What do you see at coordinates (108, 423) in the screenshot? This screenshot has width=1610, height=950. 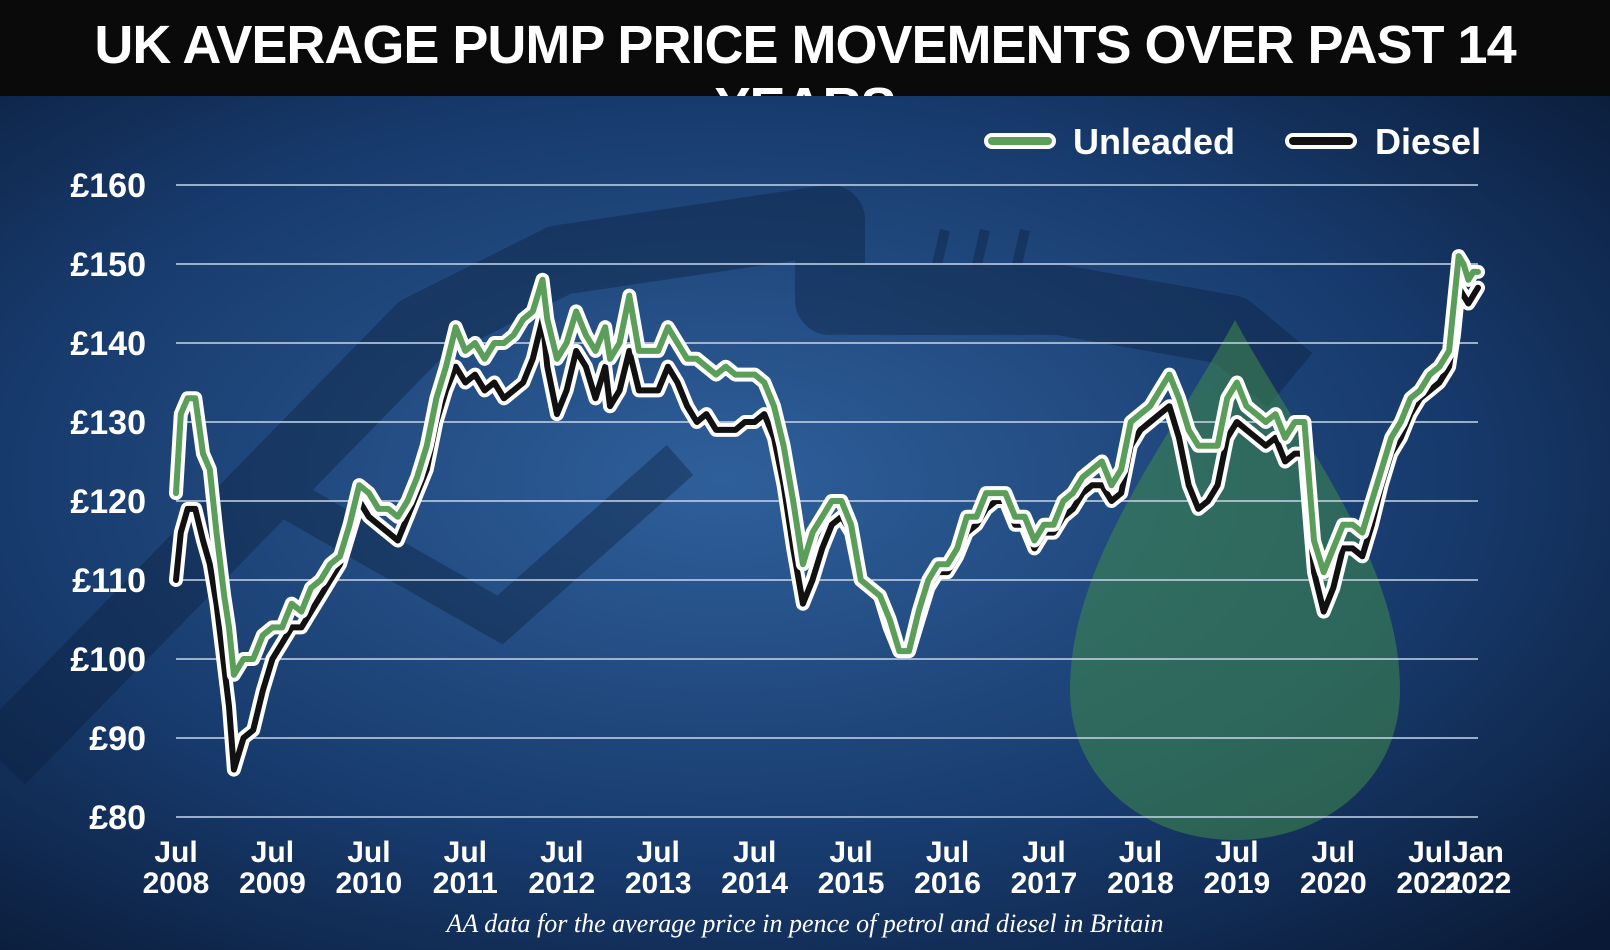 I see `y-tick-label: £130` at bounding box center [108, 423].